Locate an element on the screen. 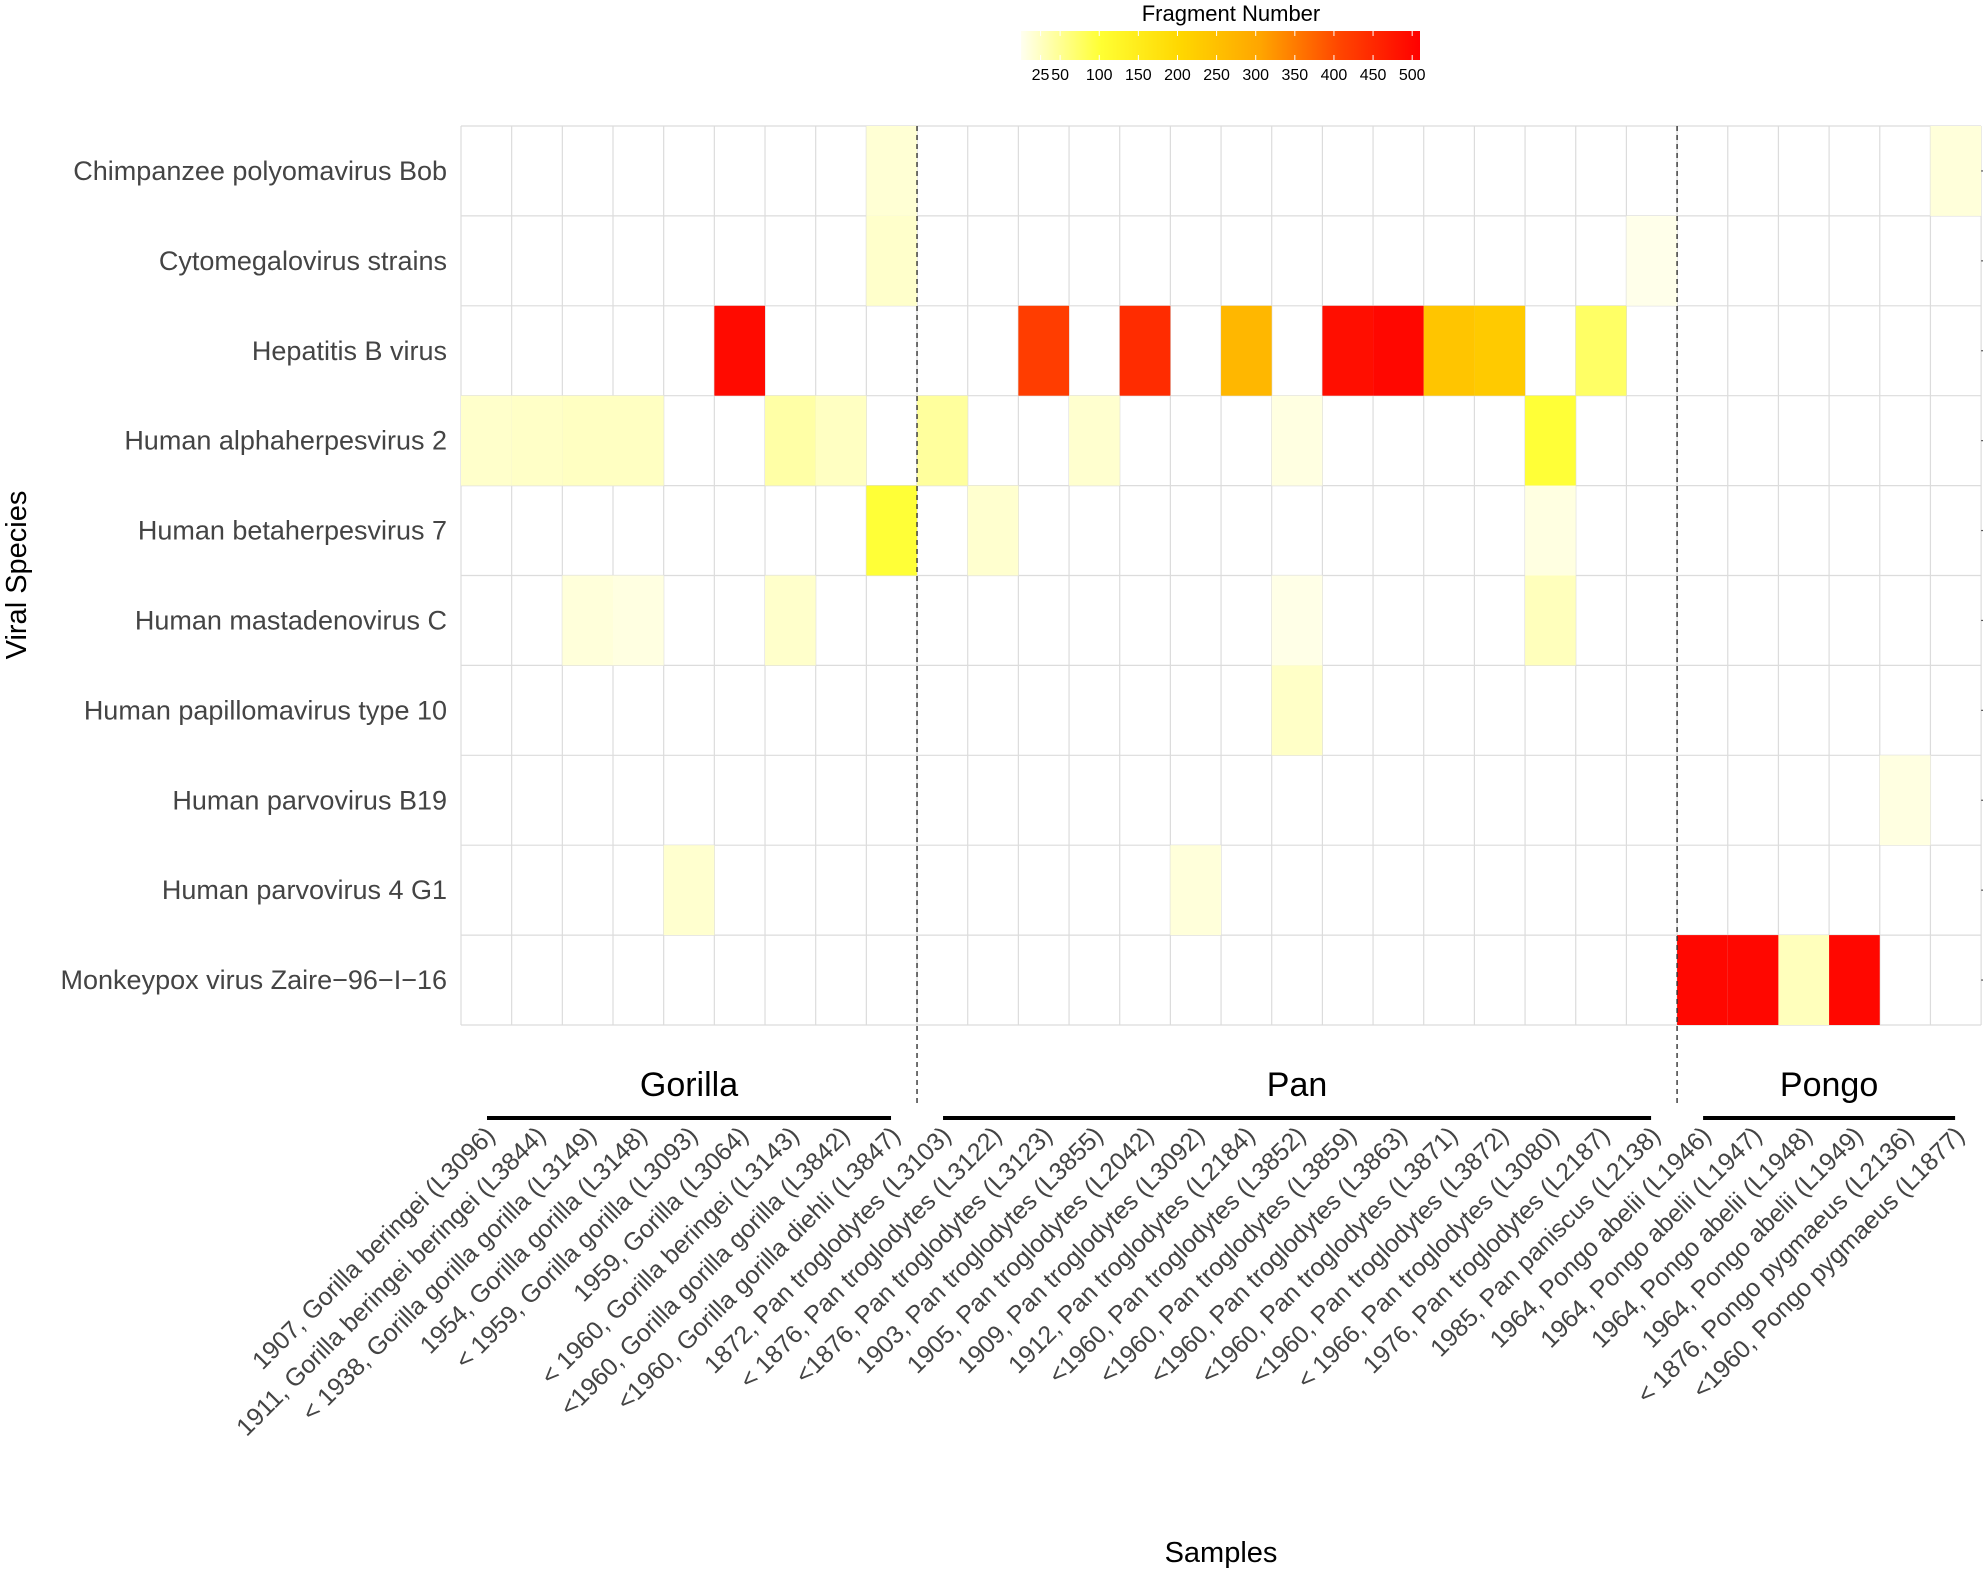 Image resolution: width=1983 pixels, height=1570 pixels. legend-tick-label: 100 is located at coordinates (1099, 75).